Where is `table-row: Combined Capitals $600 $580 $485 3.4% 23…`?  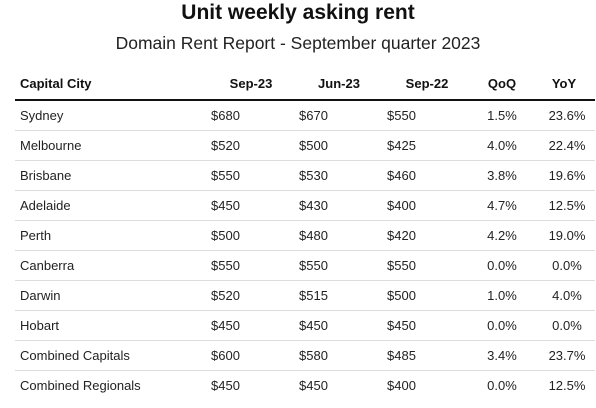 table-row: Combined Capitals $600 $580 $485 3.4% 23… is located at coordinates (305, 355).